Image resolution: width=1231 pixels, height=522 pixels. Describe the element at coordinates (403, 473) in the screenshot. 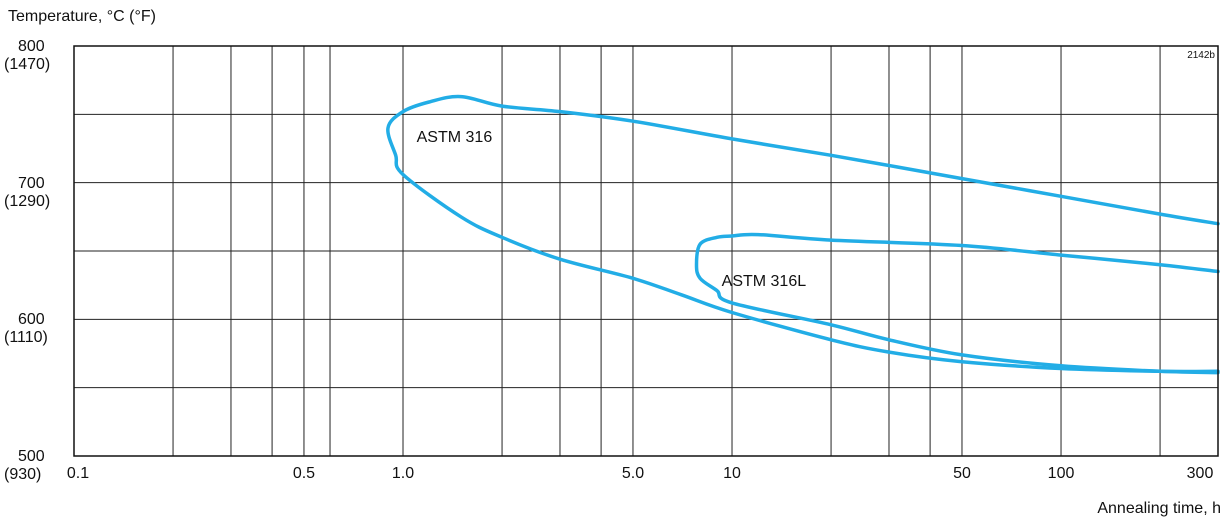

I see `x-tick-label: 1.0` at that location.